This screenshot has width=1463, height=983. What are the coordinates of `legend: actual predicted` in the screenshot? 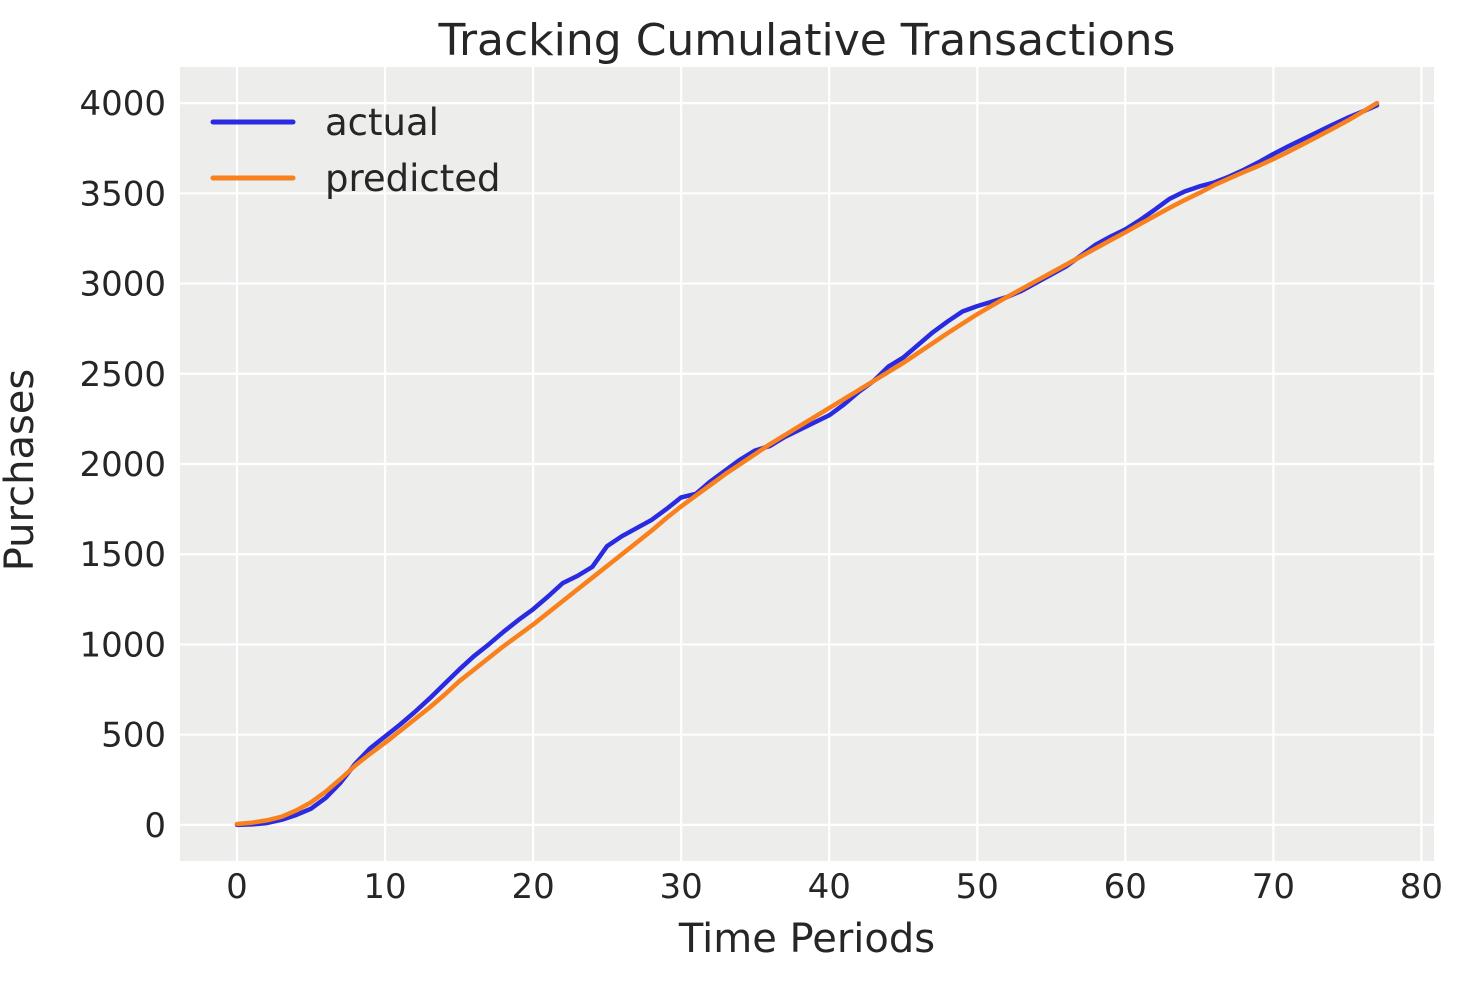 It's located at (355, 150).